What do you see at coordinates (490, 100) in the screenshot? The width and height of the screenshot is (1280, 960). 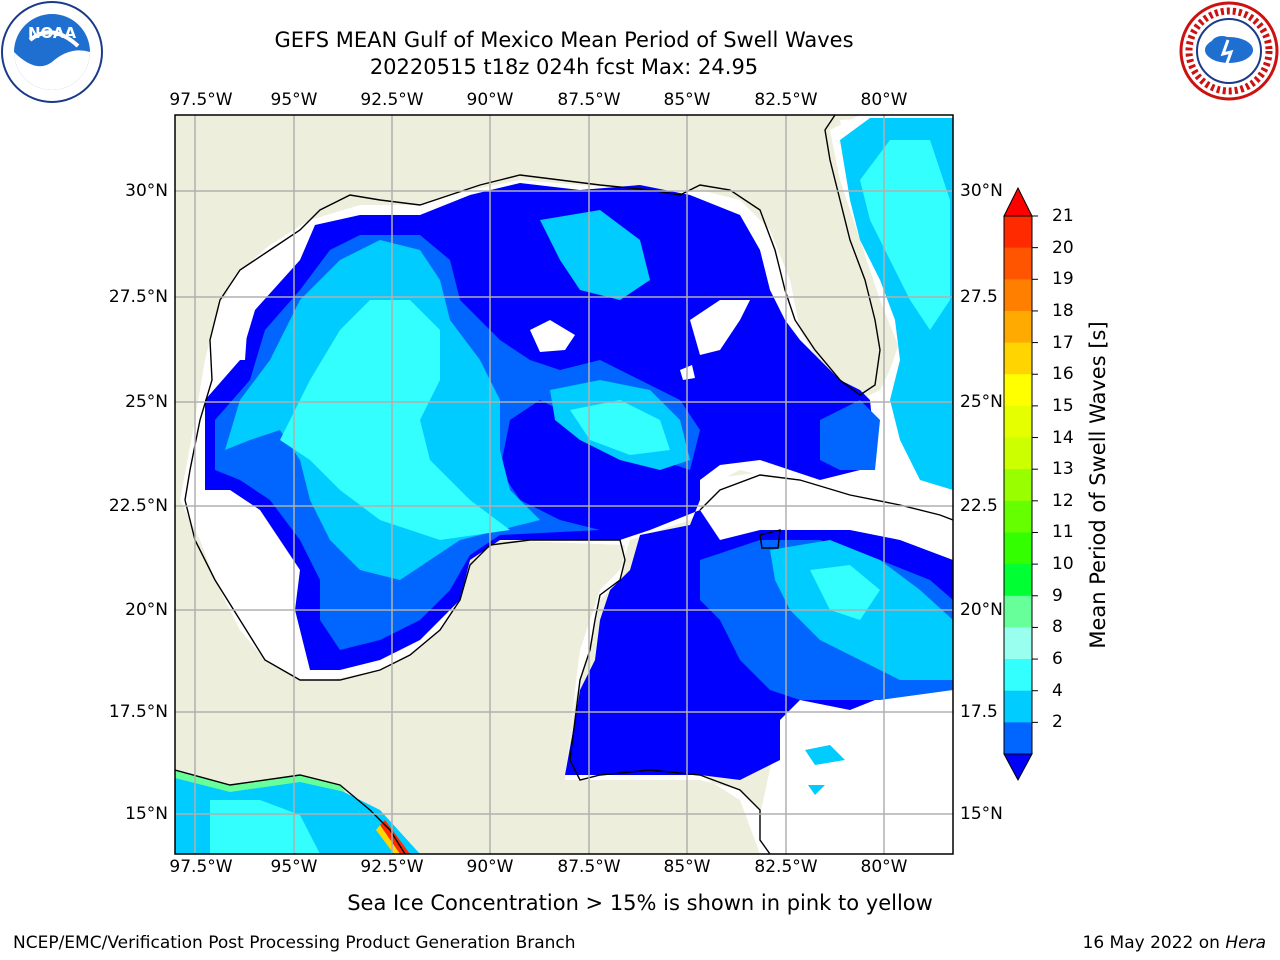 I see `lon-tick-top: 90°W` at bounding box center [490, 100].